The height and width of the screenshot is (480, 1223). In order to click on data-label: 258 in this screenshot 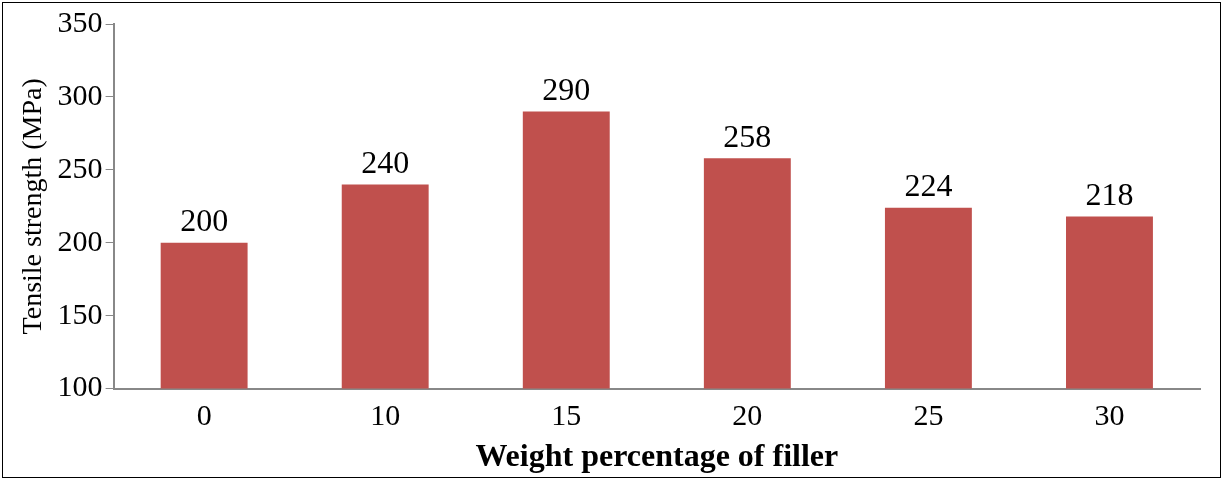, I will do `click(747, 135)`.